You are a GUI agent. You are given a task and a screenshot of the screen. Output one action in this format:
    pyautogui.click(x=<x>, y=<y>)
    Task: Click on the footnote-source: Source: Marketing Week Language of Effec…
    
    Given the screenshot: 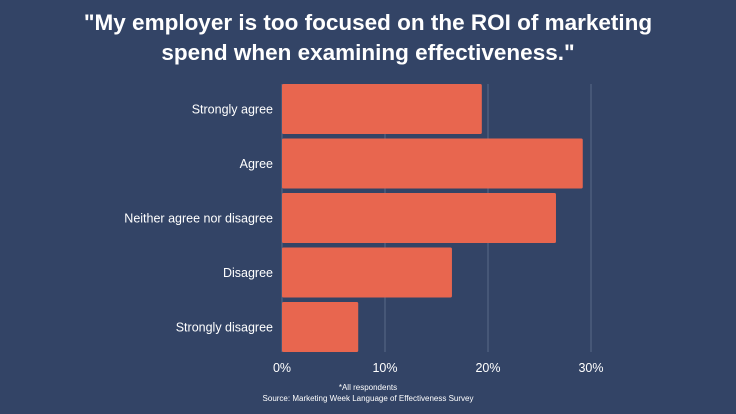 What is the action you would take?
    pyautogui.click(x=368, y=398)
    